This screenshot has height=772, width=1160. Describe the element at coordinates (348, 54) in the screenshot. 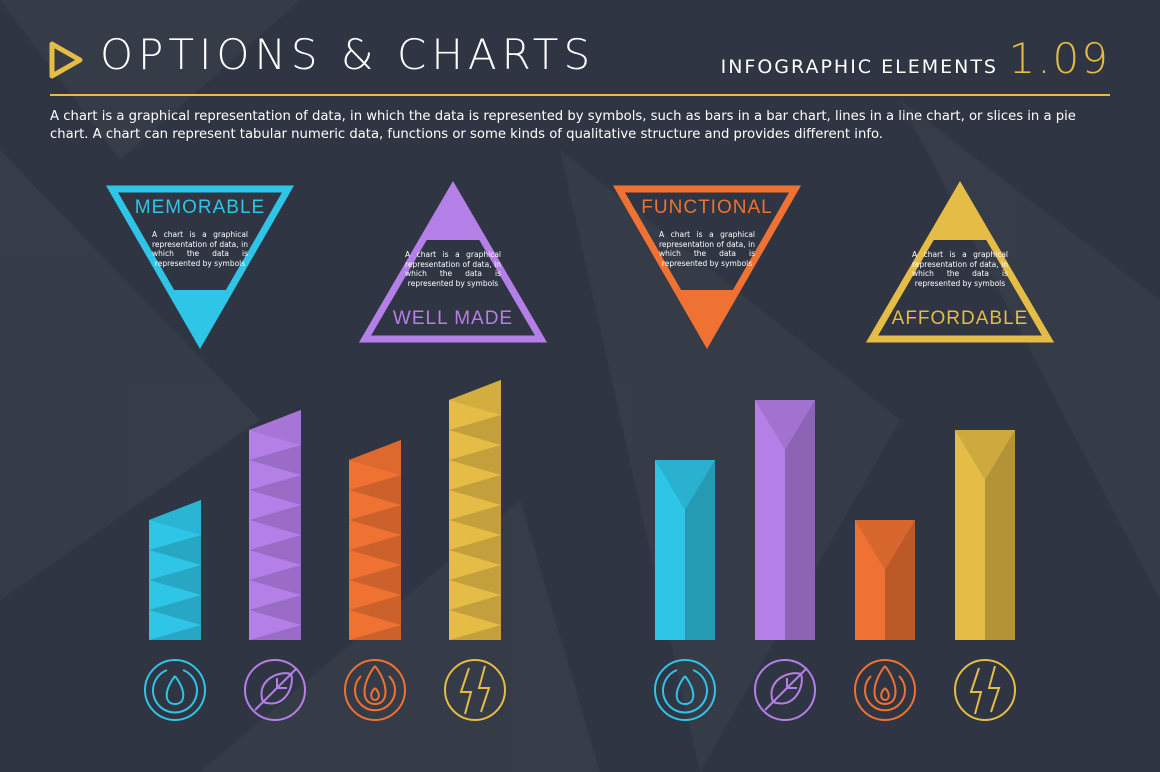

I see `title: OPTIONS & CHARTS` at that location.